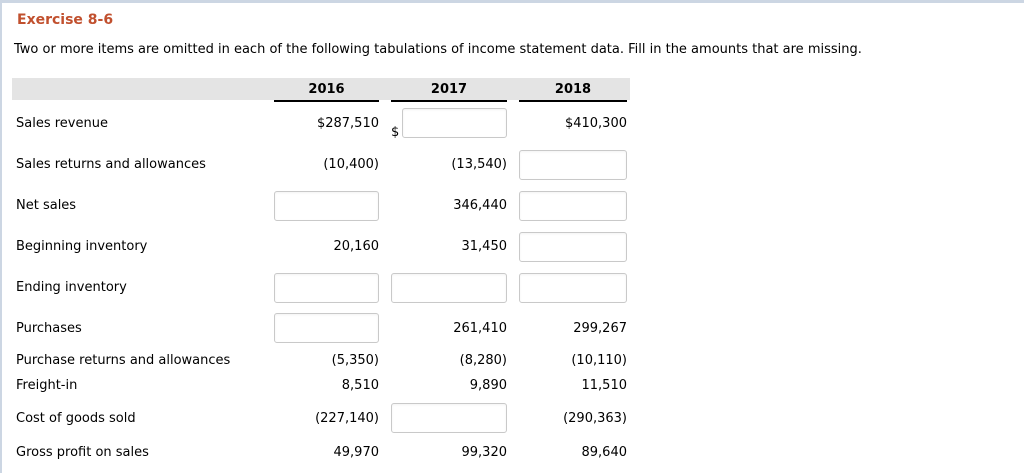  I want to click on amount-text: 89,640, so click(604, 452).